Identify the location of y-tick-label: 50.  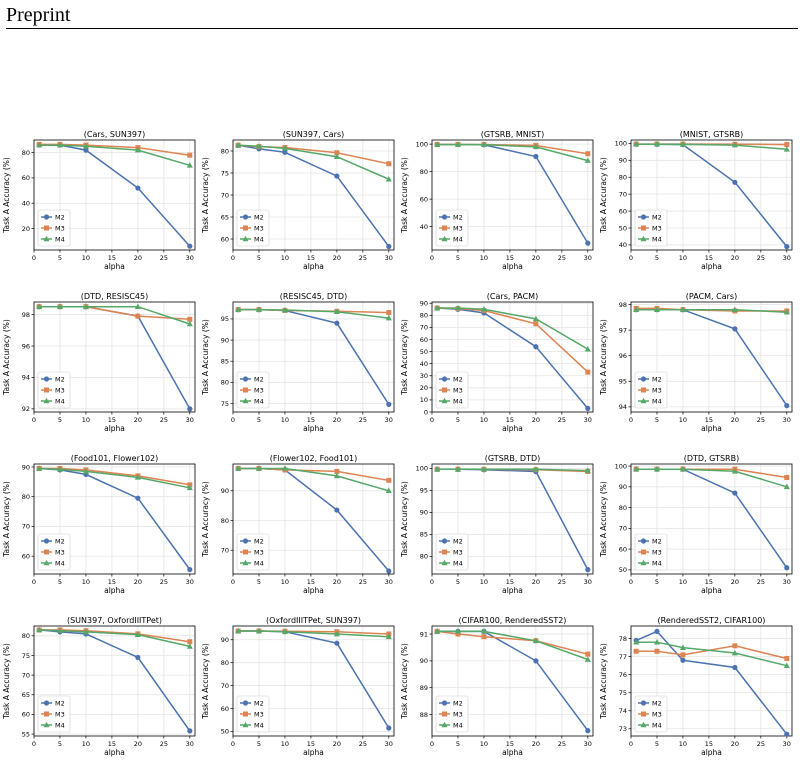
(623, 228).